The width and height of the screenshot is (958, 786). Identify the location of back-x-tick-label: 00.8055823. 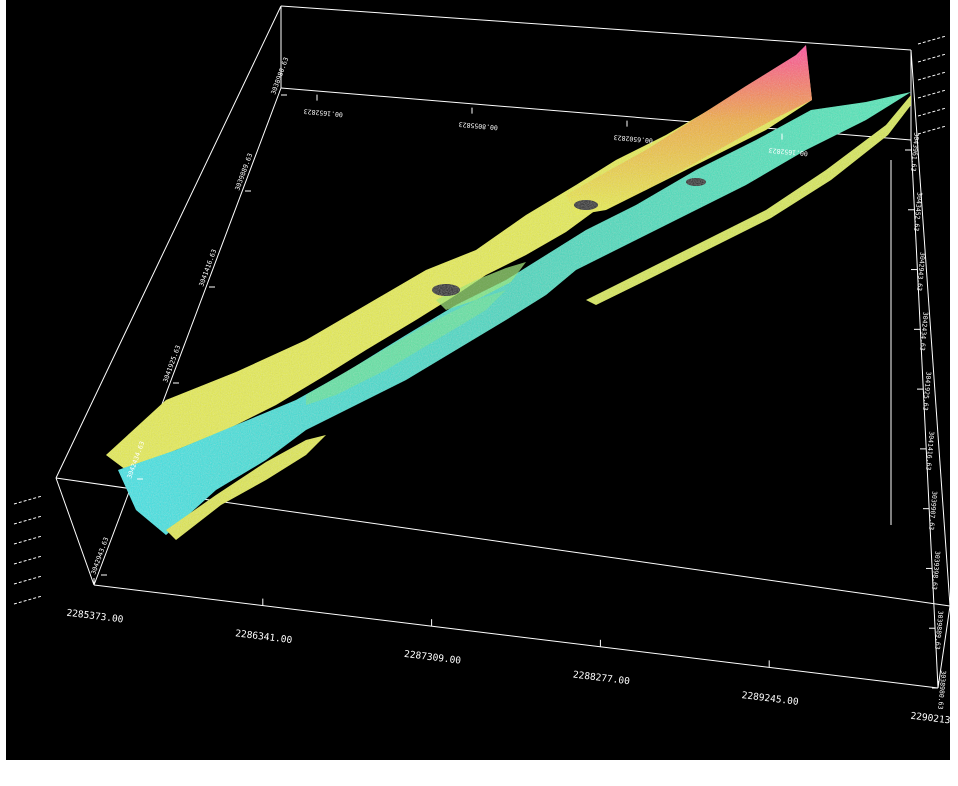
(478, 125).